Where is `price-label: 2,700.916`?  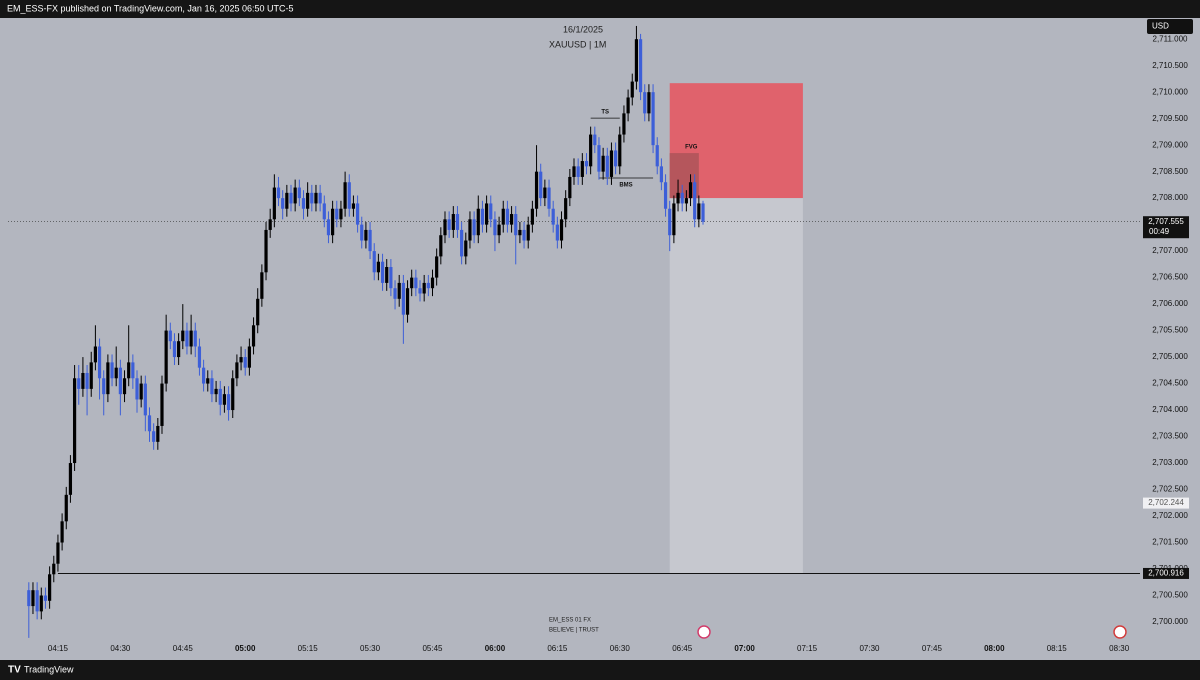
price-label: 2,700.916 is located at coordinates (1166, 573).